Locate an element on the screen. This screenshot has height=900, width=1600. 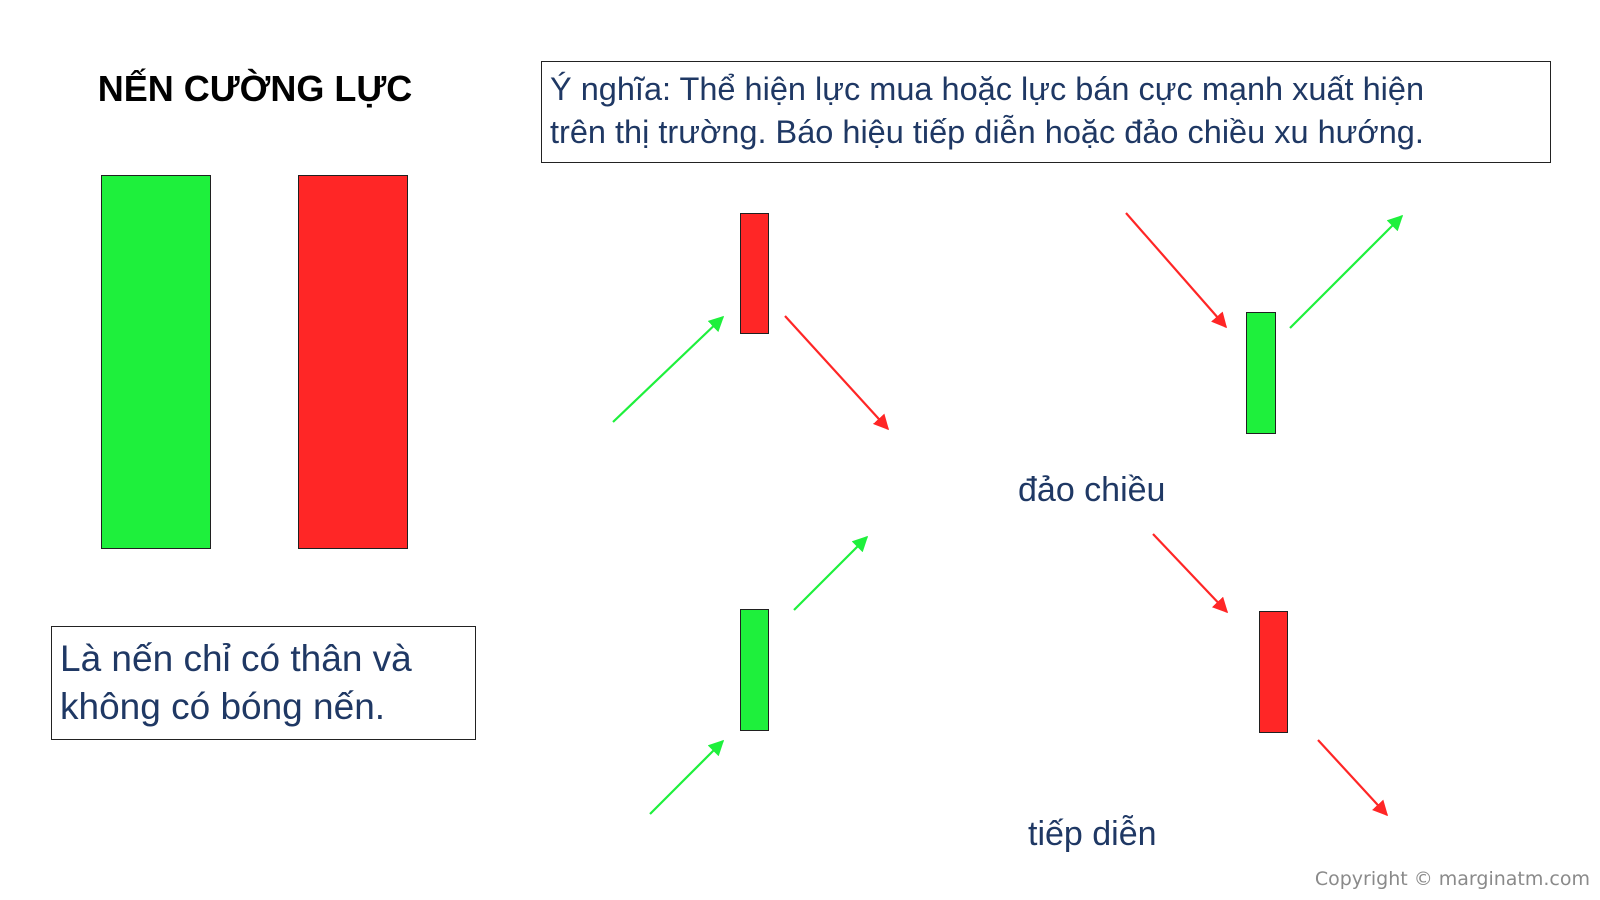
continuation-up-into-arrow is located at coordinates (687, 777).